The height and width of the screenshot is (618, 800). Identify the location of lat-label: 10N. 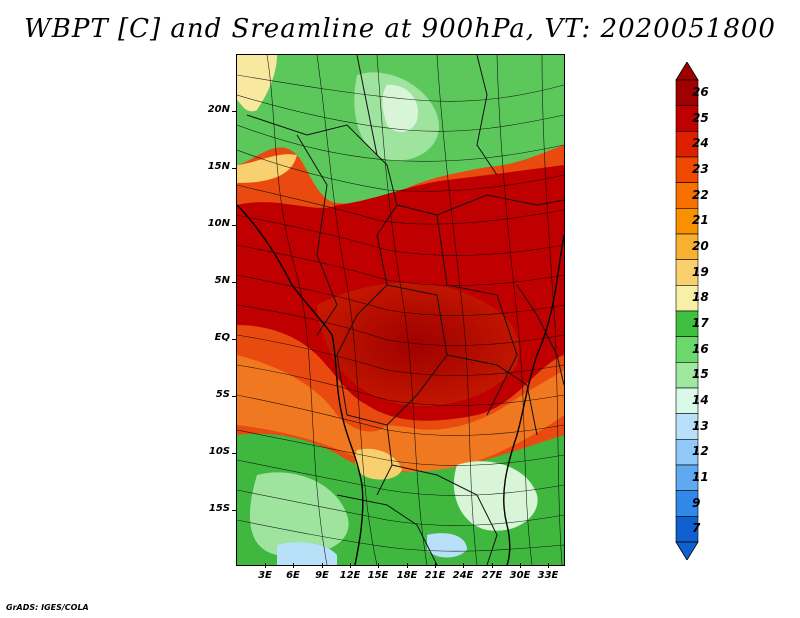
(218, 223).